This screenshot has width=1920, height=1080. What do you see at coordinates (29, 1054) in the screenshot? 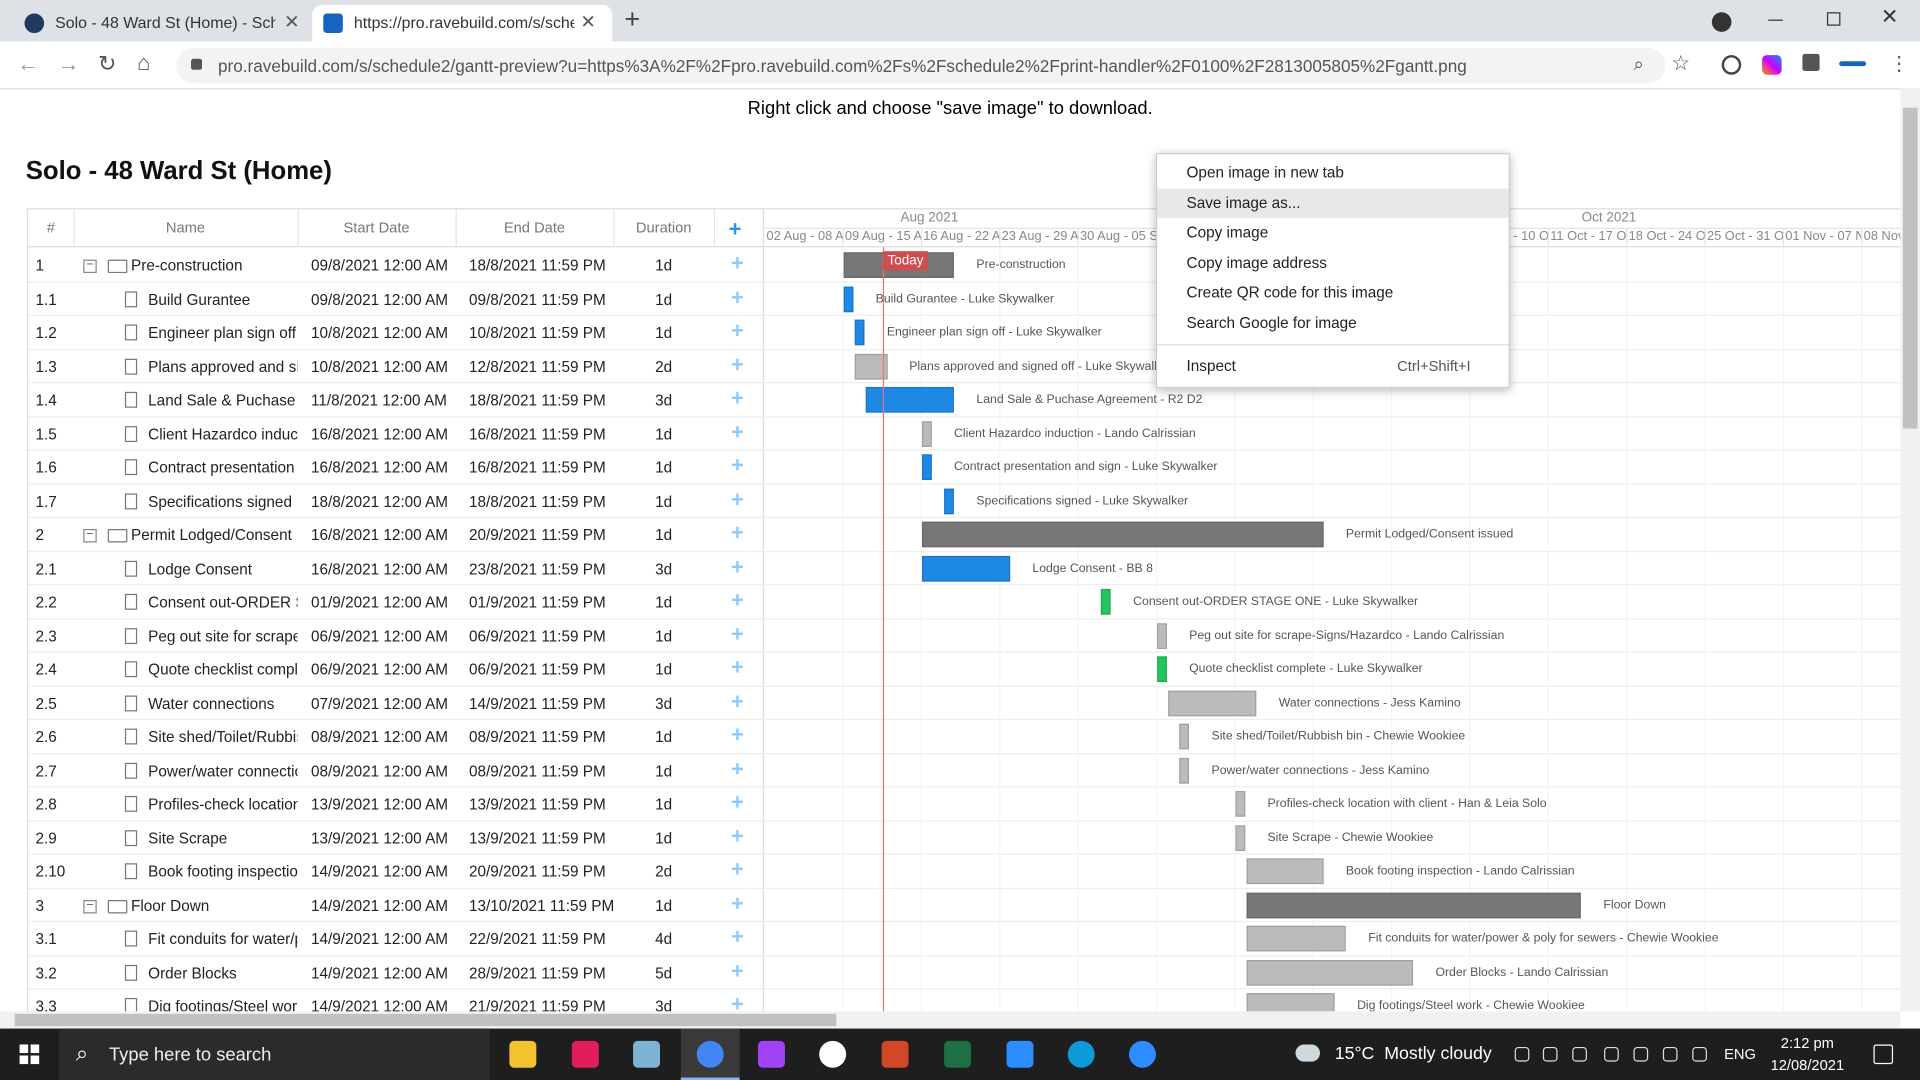
I see `start-button` at bounding box center [29, 1054].